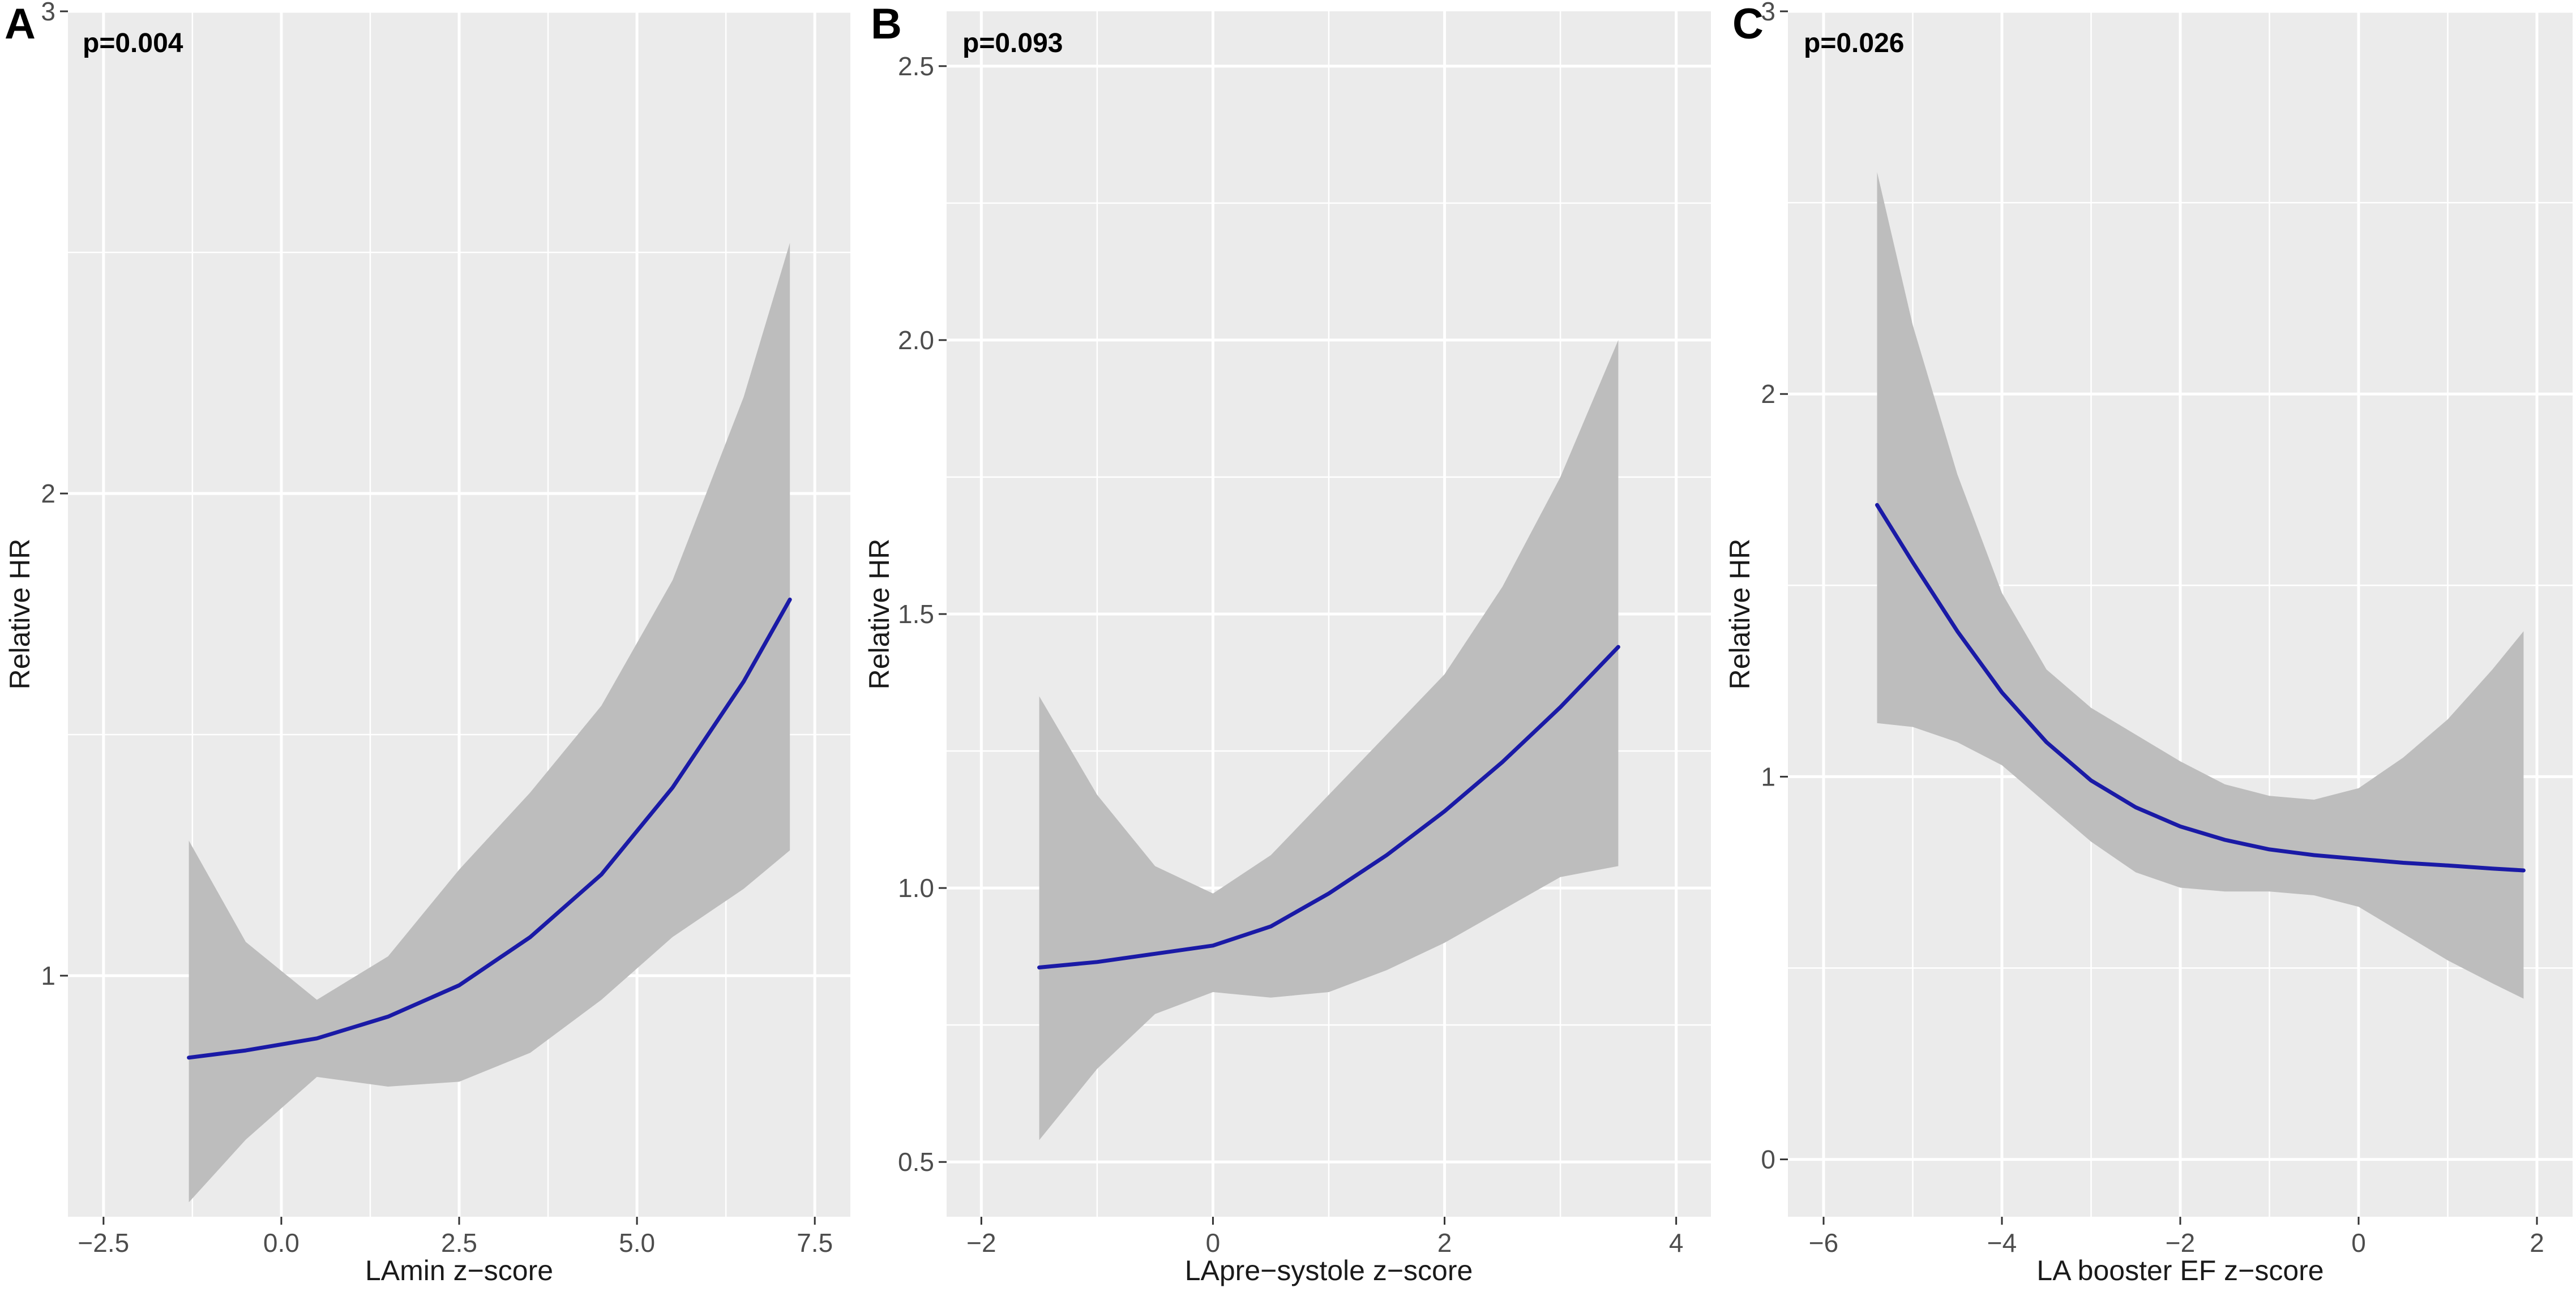 This screenshot has height=1296, width=2576. I want to click on y-tick-label: 0, so click(1768, 1159).